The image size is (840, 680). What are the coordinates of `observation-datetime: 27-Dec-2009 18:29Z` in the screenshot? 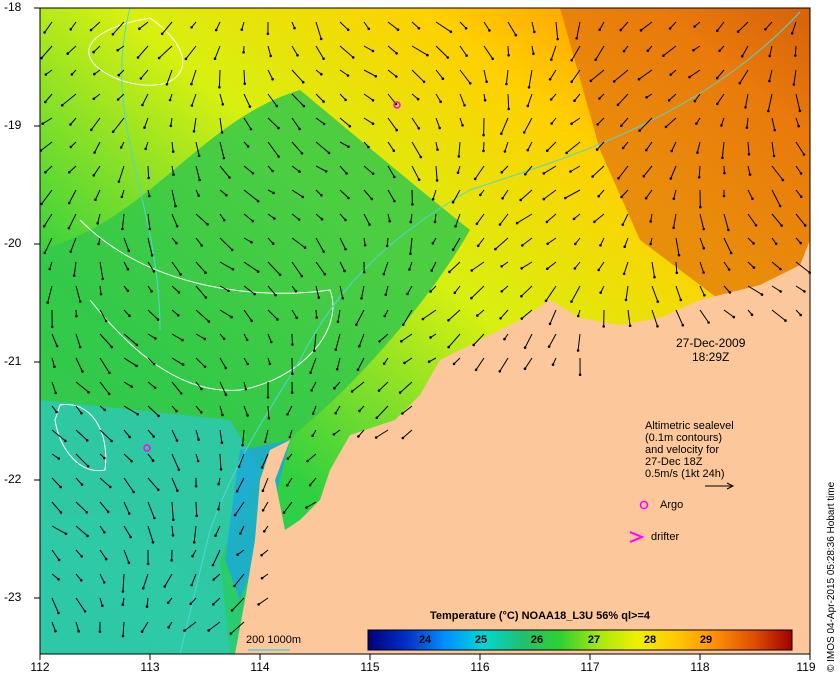 It's located at (710, 350).